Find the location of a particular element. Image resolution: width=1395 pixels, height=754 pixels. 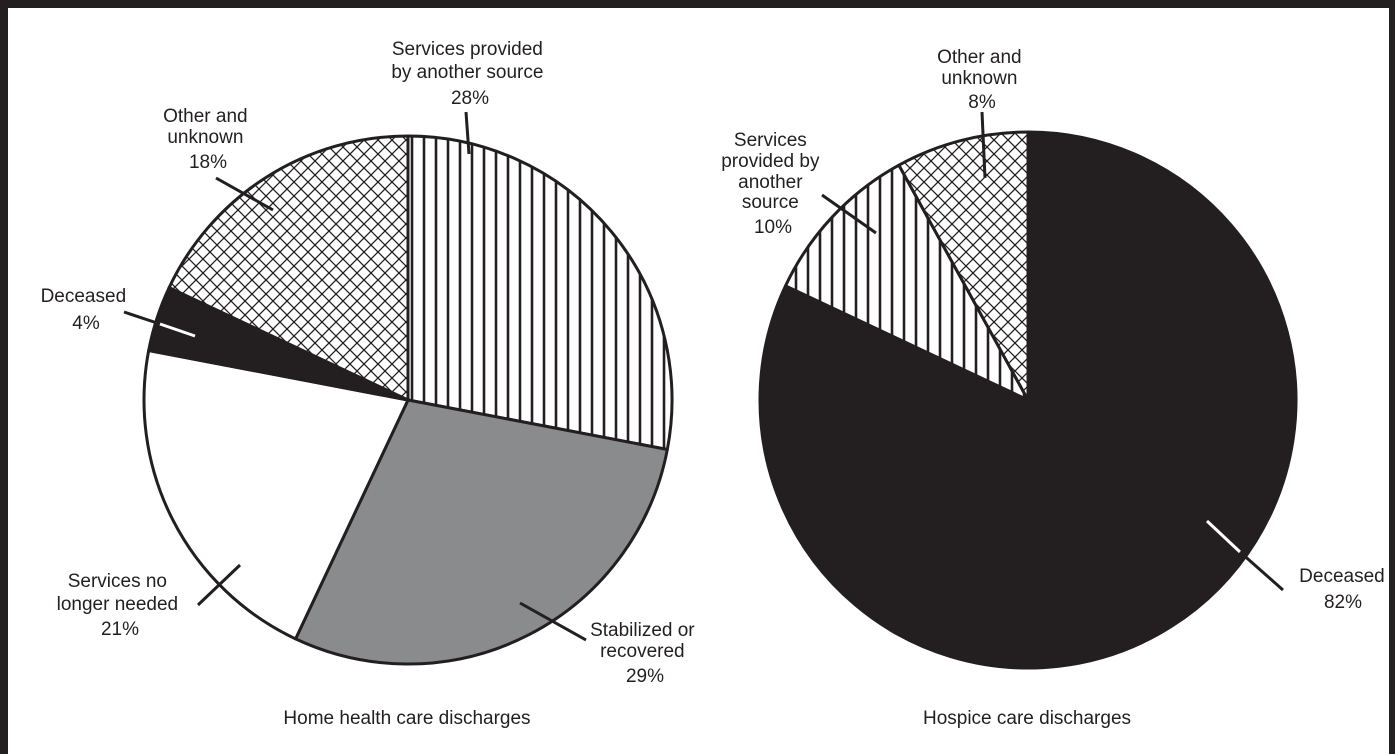

label-hos-deceased: Deceased 82% is located at coordinates (1344, 589).